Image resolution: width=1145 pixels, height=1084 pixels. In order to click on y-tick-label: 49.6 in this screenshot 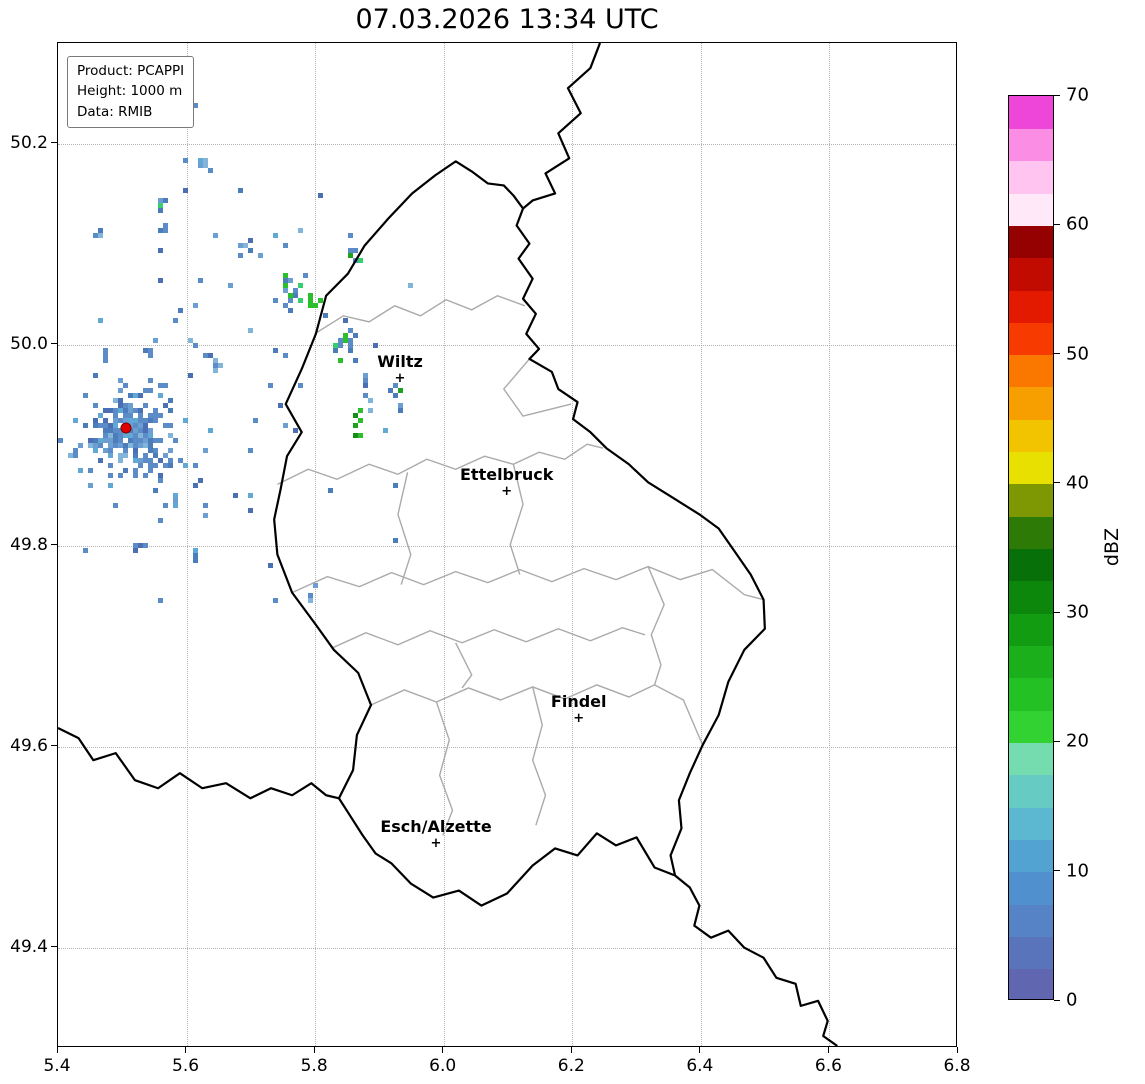, I will do `click(29, 745)`.